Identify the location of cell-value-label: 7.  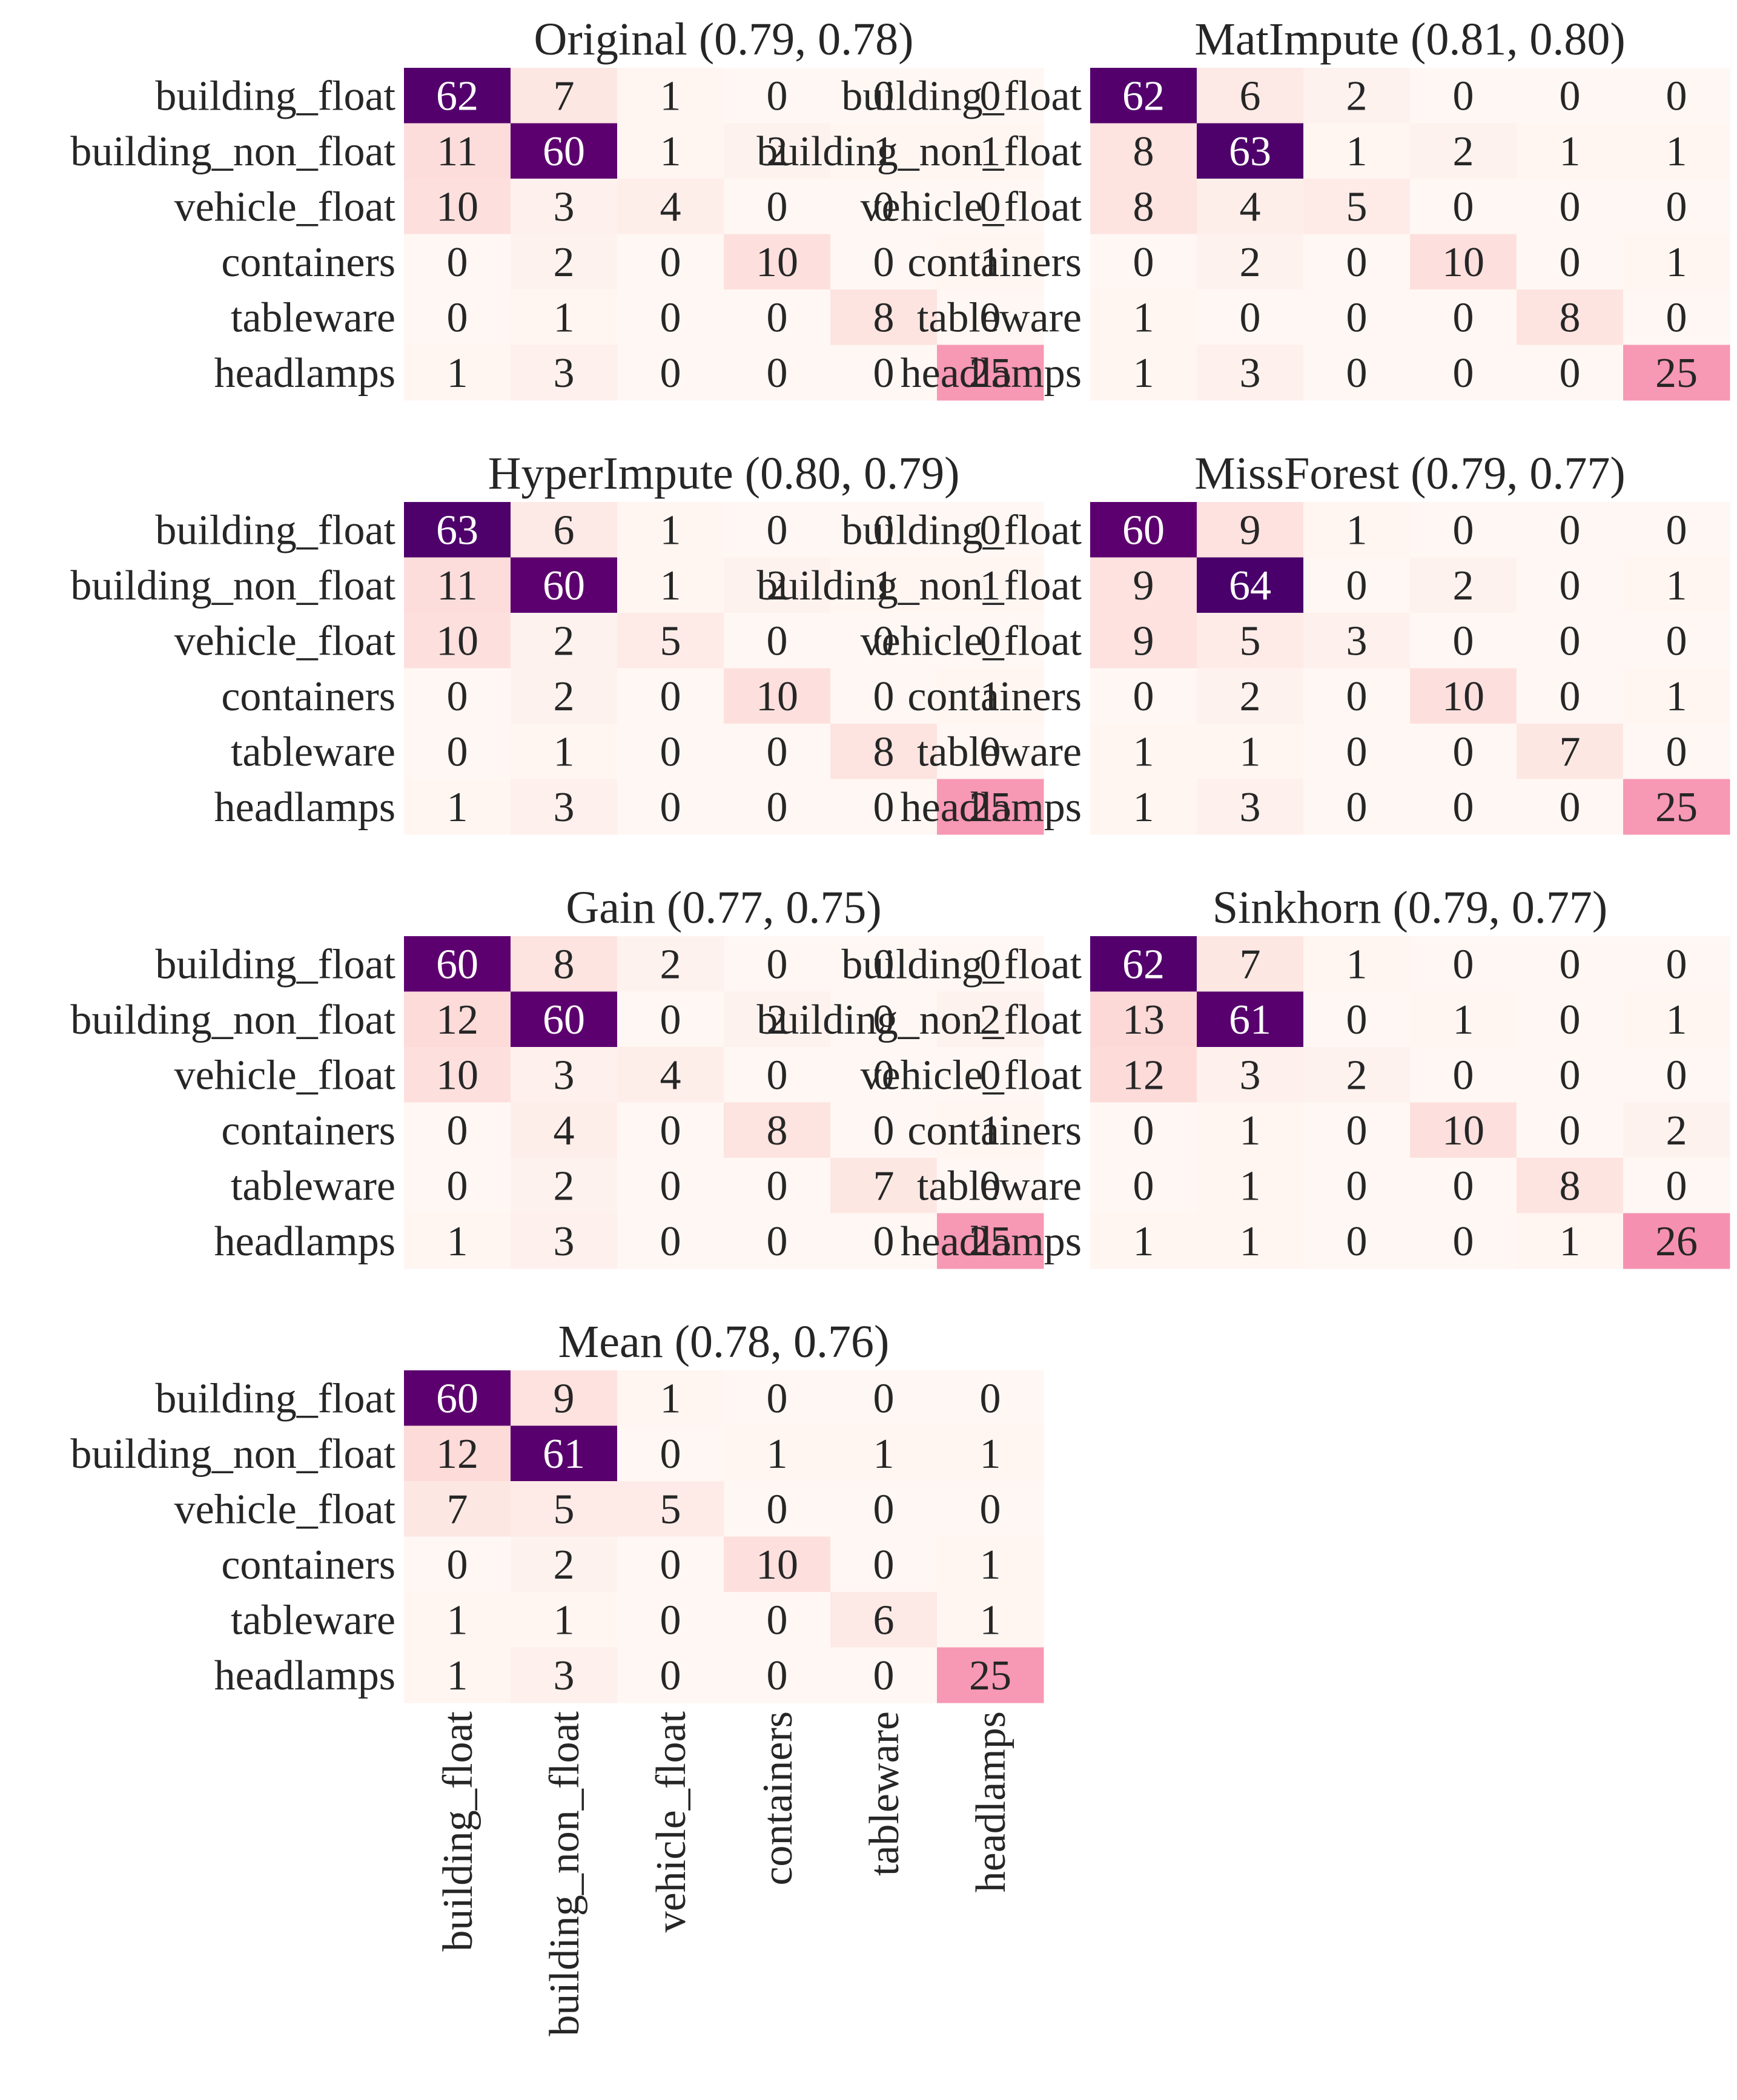
(1570, 752).